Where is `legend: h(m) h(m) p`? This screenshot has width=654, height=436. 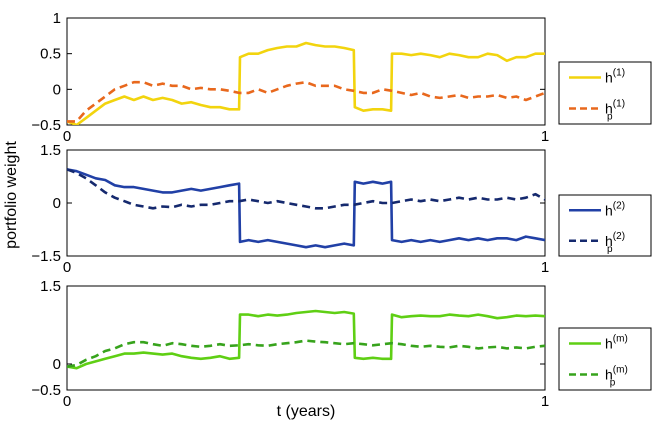 legend: h(m) h(m) p is located at coordinates (605, 359).